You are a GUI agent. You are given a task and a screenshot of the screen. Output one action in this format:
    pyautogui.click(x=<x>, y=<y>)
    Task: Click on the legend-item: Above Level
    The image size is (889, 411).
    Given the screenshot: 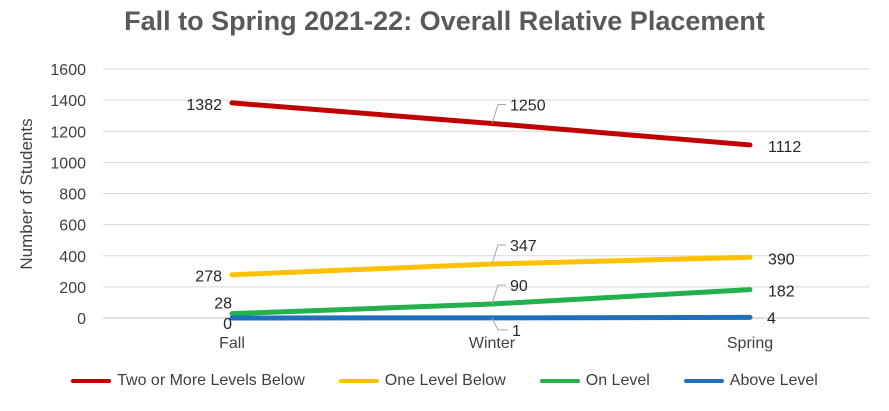 What is the action you would take?
    pyautogui.click(x=750, y=381)
    